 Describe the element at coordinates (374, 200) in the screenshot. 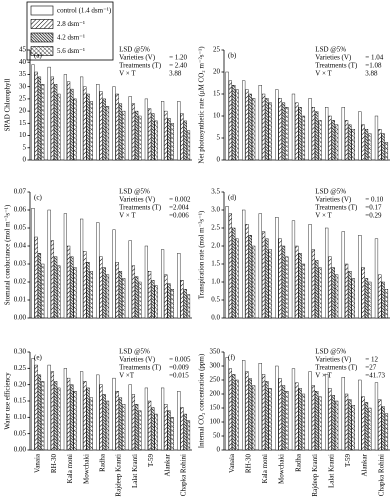

I see `lsd-value: = 0.10` at that location.